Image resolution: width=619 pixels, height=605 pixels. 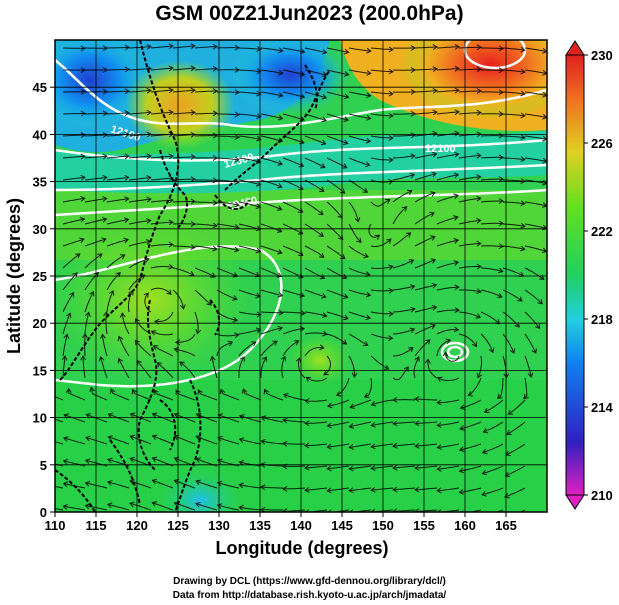 What do you see at coordinates (96, 525) in the screenshot?
I see `x-tick-label: 115` at bounding box center [96, 525].